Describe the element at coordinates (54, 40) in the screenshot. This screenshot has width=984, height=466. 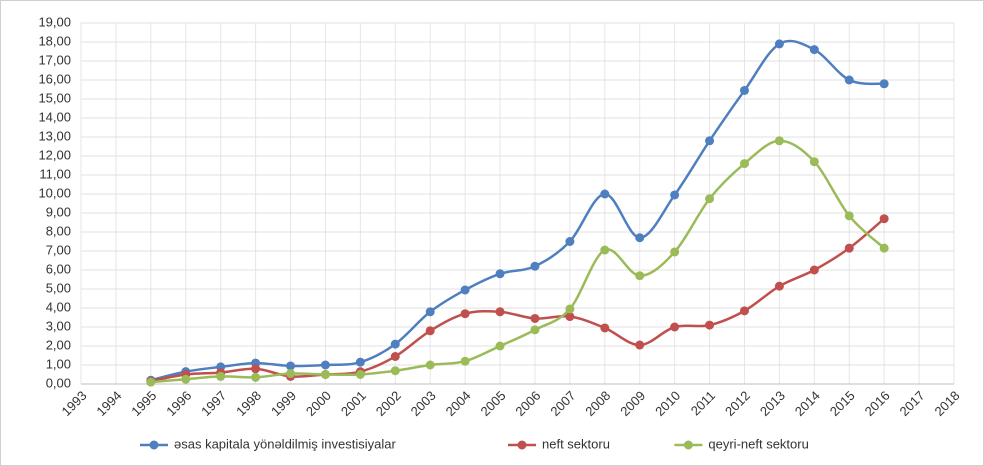
I see `y-tick-label: 18,00` at that location.